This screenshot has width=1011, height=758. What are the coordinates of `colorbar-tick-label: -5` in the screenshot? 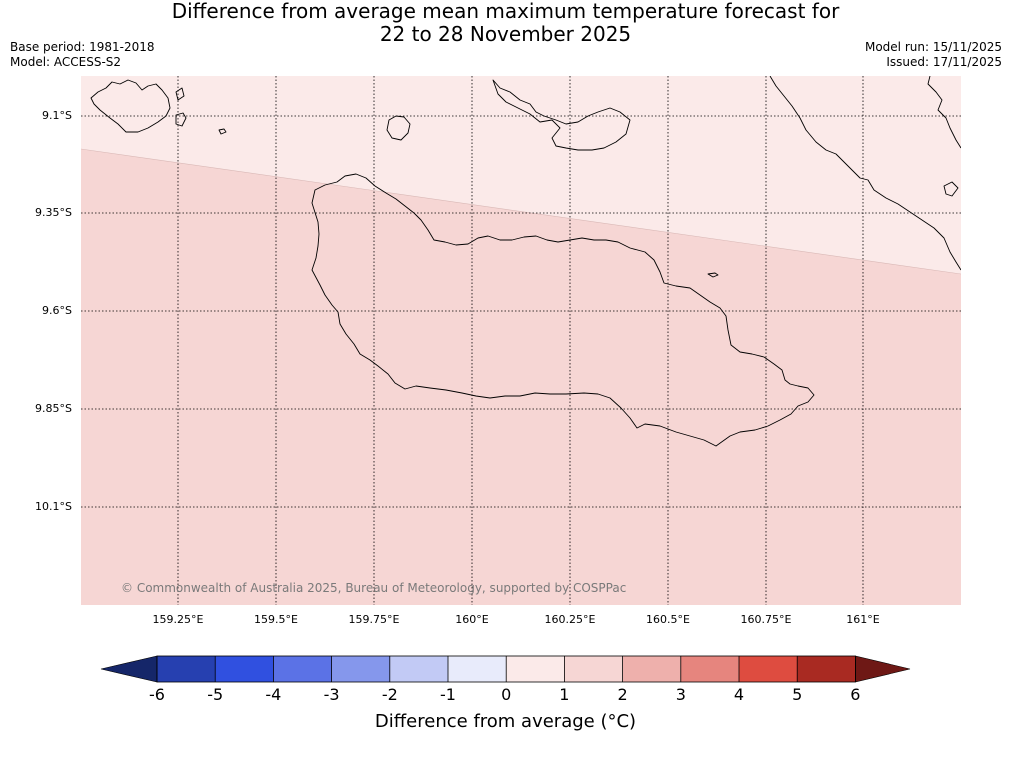 It's located at (215, 694).